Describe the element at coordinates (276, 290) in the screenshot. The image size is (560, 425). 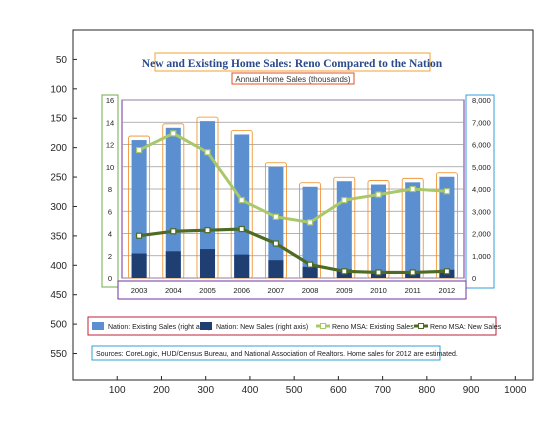
I see `category-tick-label: 2007` at that location.